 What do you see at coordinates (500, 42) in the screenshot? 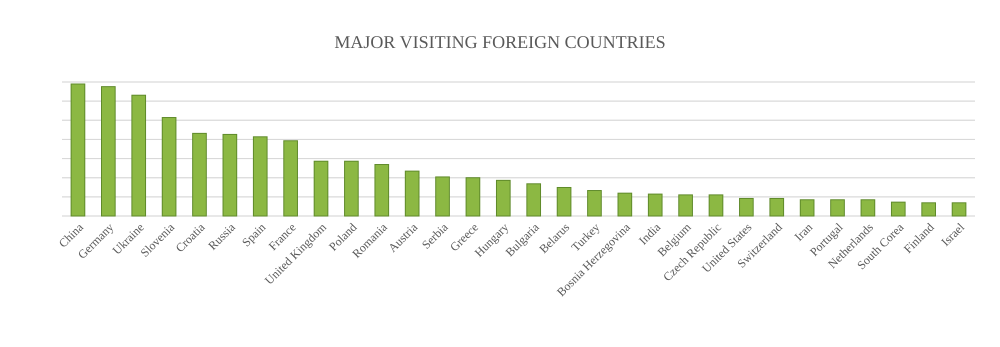
I see `chart-title: MAJOR VISITING FOREIGN COUNTRIES` at bounding box center [500, 42].